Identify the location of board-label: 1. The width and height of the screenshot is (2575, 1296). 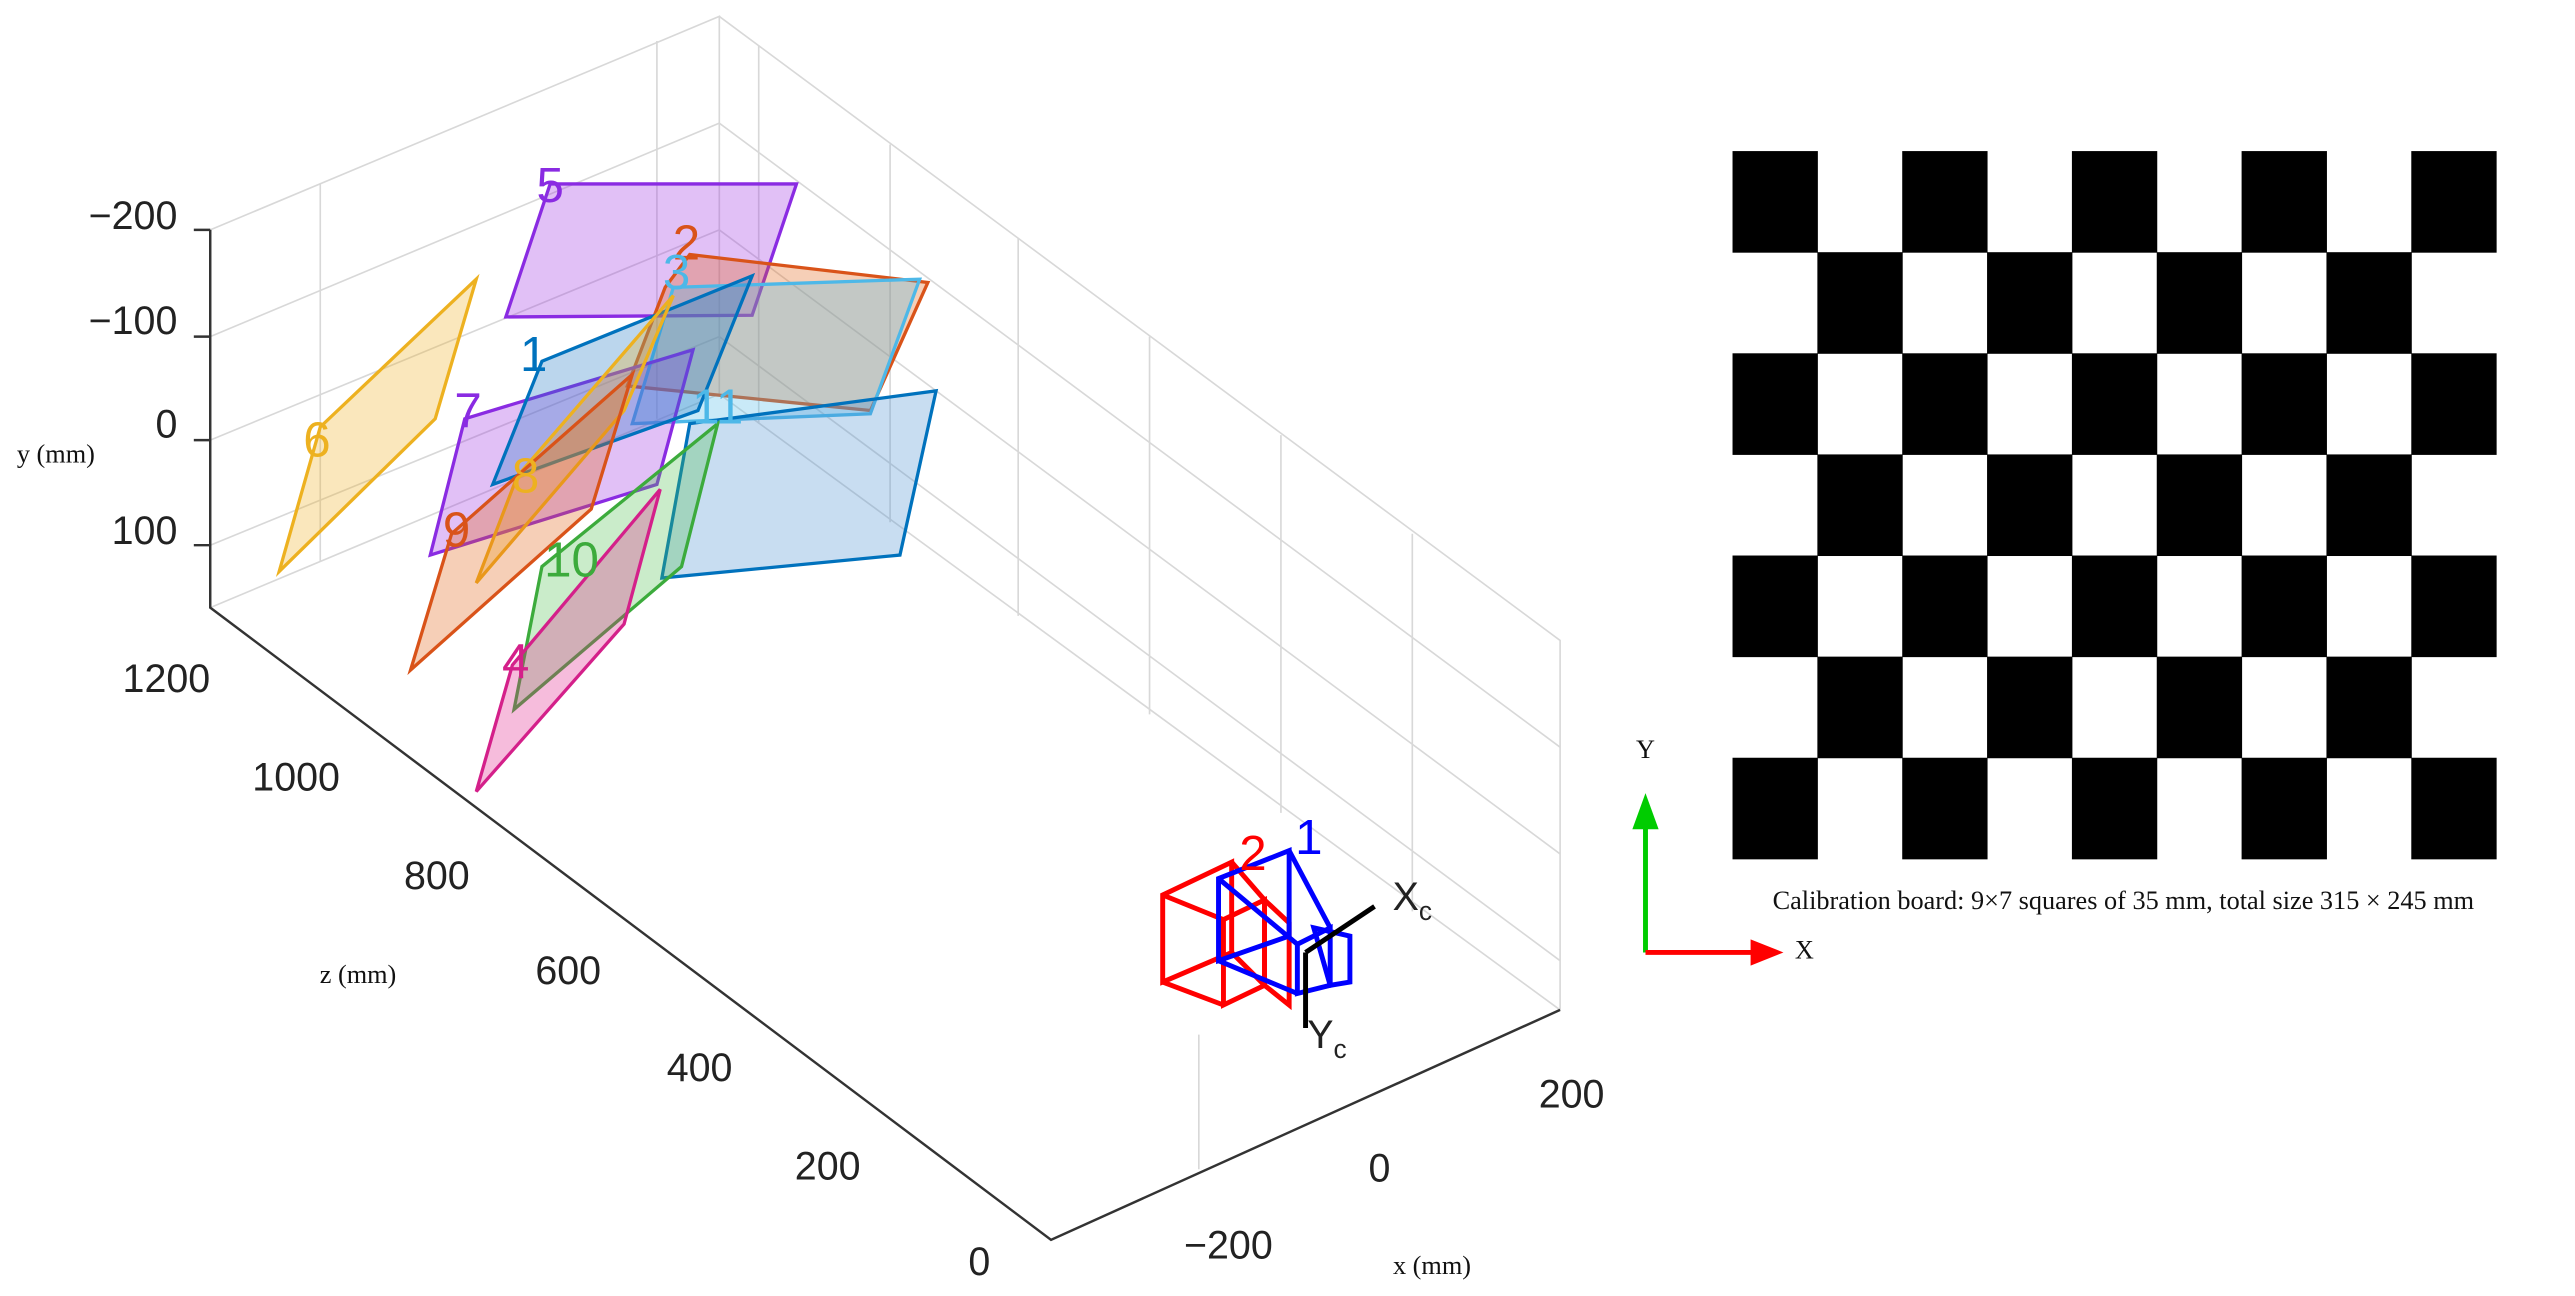
(533, 354).